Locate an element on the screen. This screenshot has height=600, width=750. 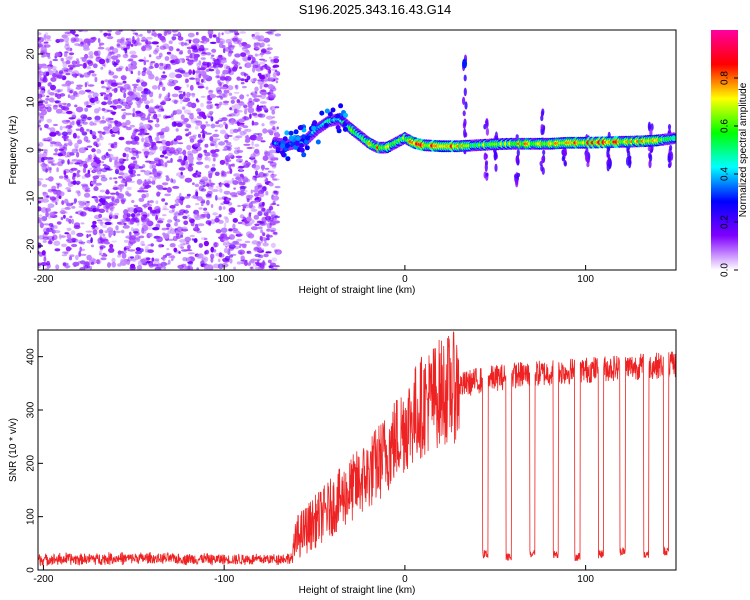
snr-y-label: SNR (10 * v/v) is located at coordinates (13, 450).